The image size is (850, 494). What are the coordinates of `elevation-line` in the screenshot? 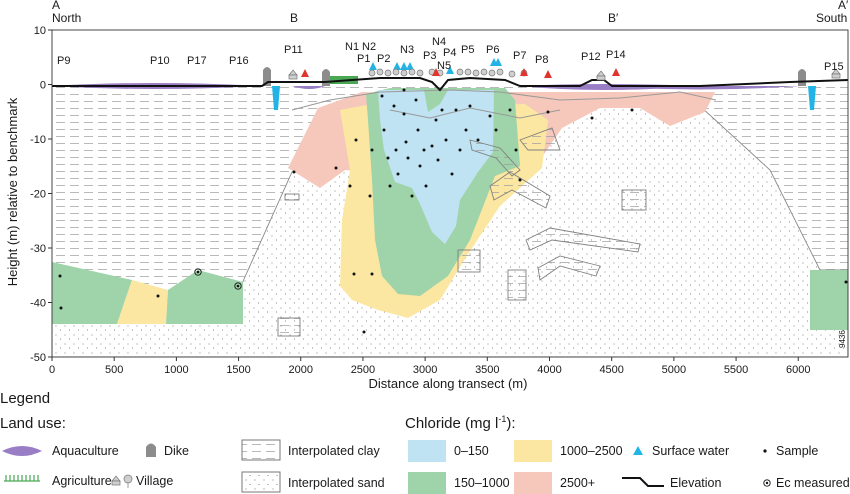 It's located at (450, 84).